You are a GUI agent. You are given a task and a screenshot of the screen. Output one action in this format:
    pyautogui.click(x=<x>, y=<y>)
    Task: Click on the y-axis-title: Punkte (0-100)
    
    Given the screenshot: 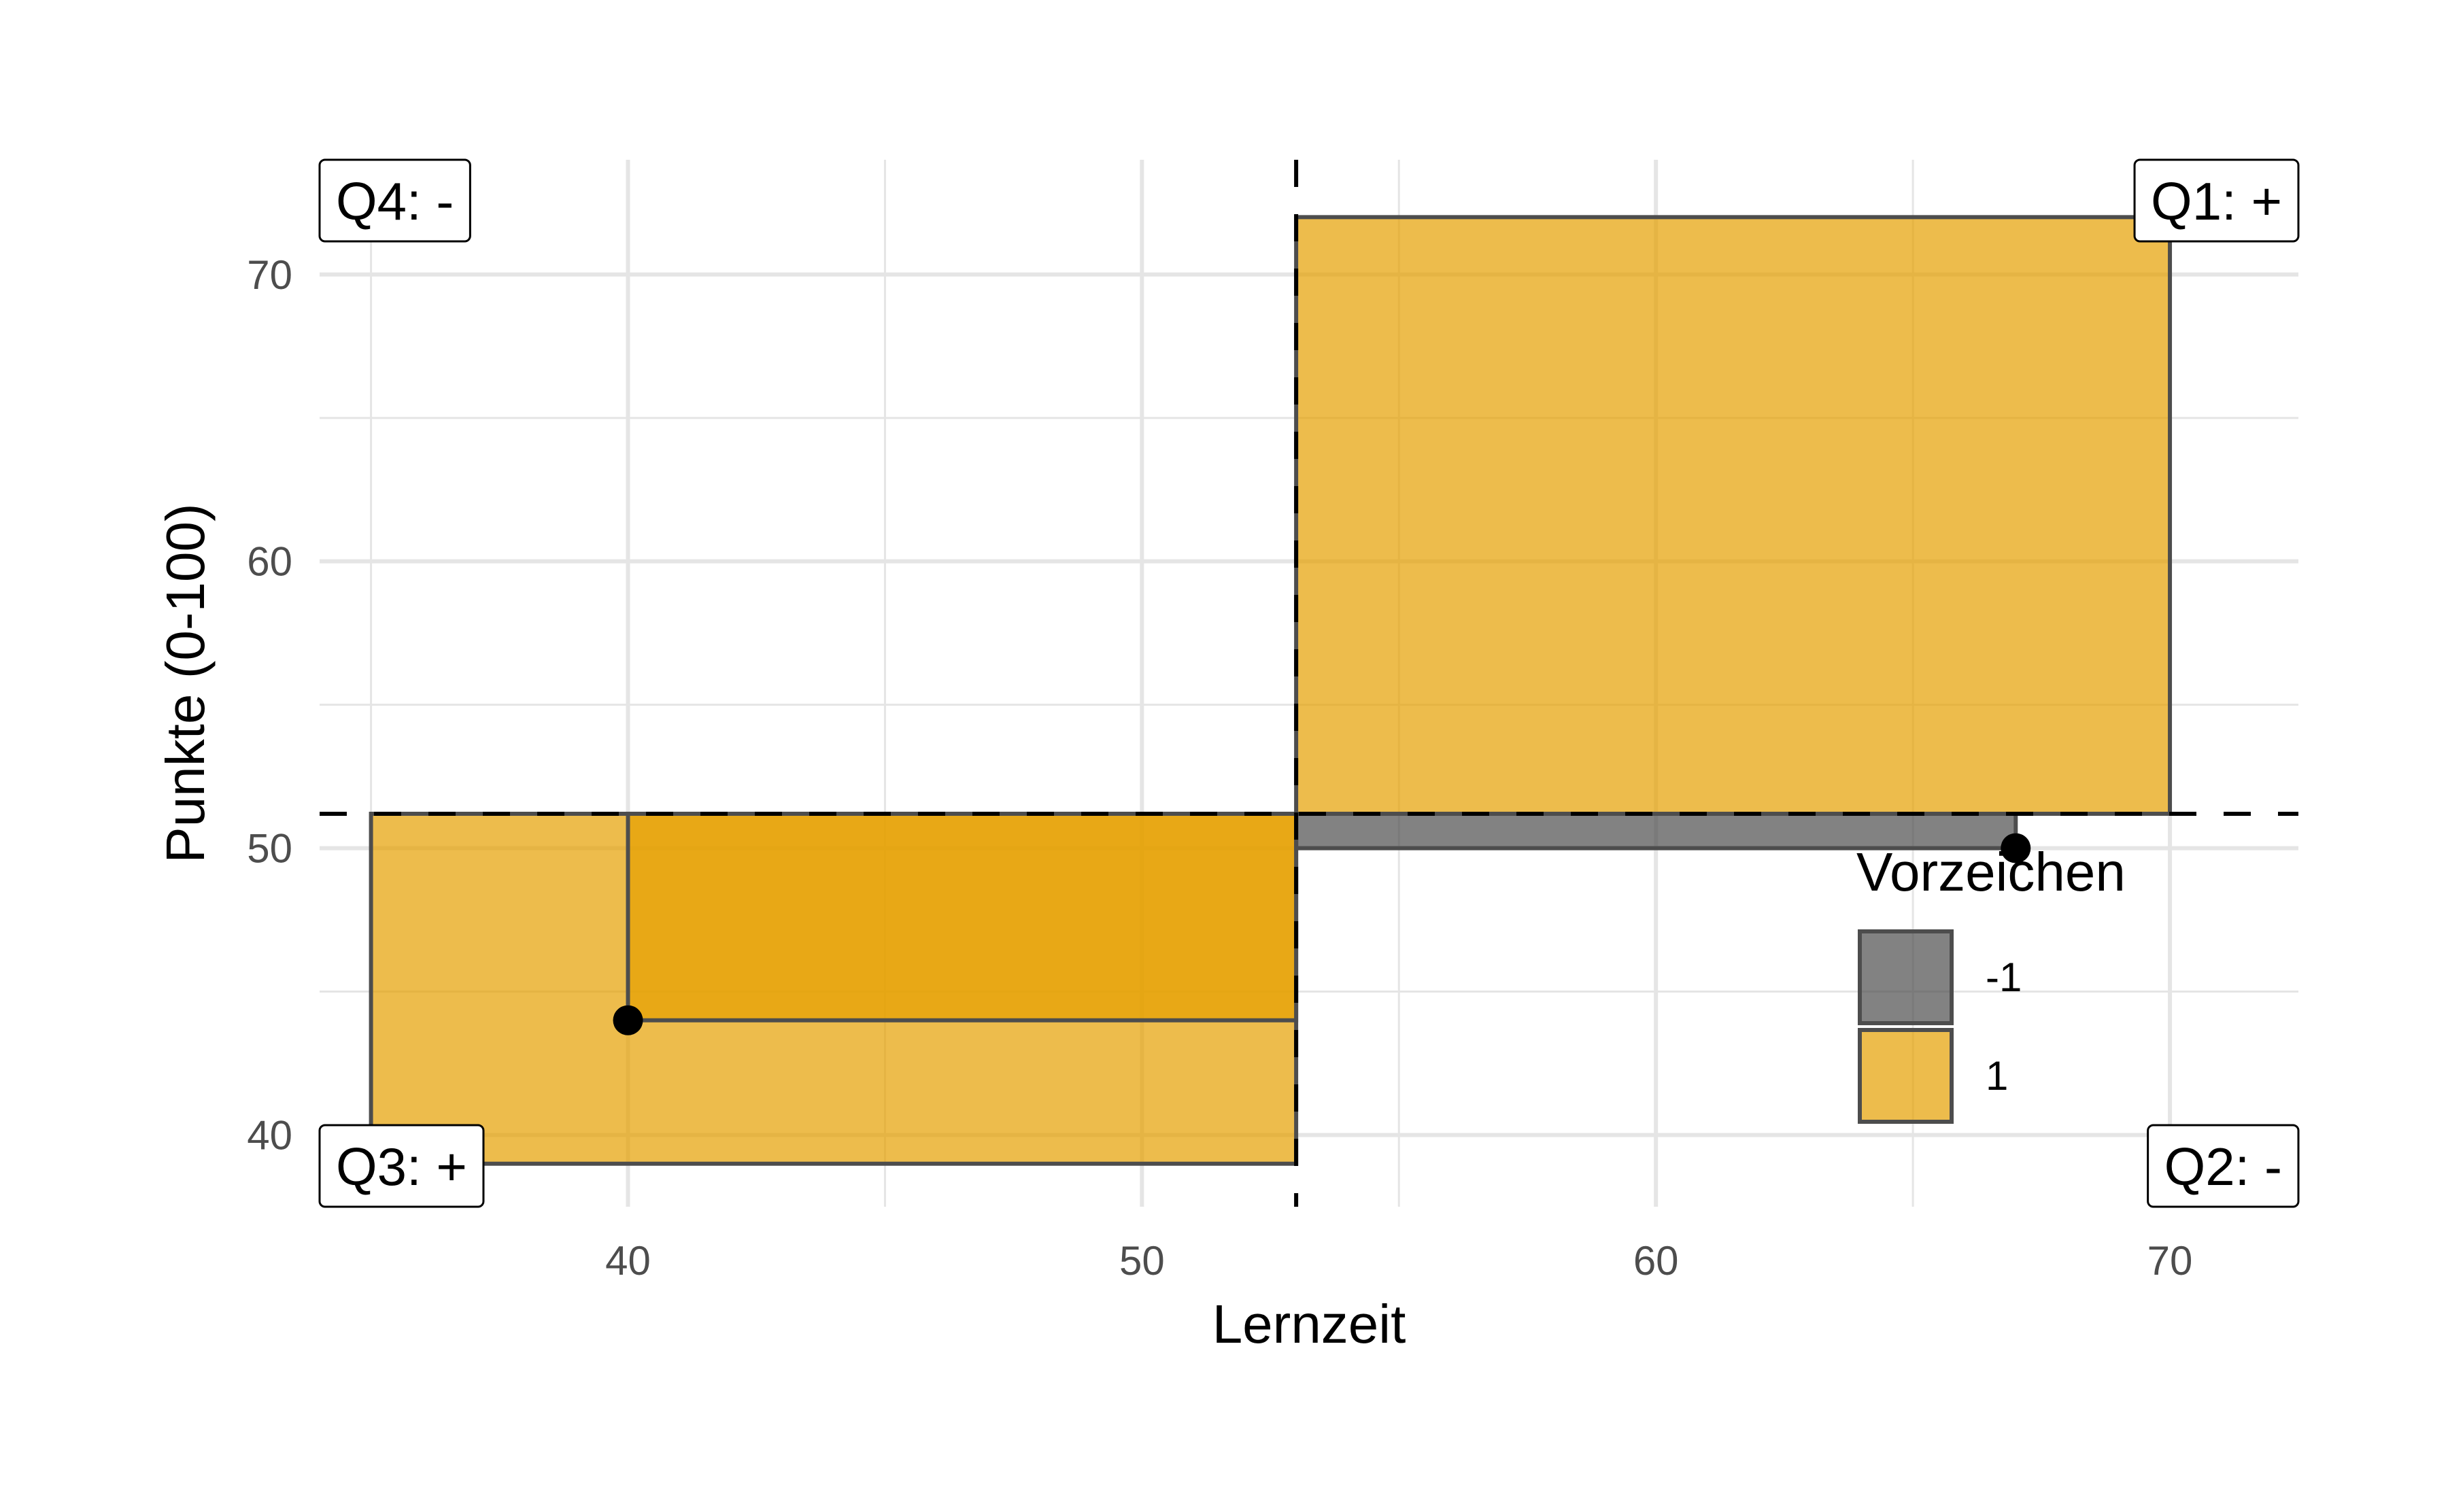 What is the action you would take?
    pyautogui.click(x=186, y=683)
    